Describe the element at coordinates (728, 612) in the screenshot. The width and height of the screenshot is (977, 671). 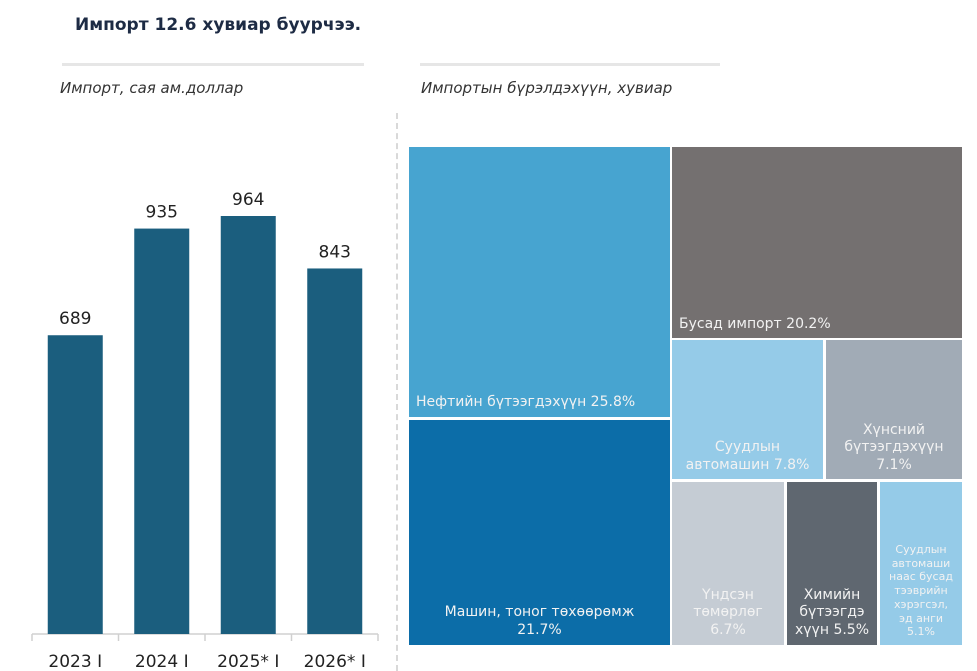
I see `treemap-label: Үндсэн төмөрлөг 6.7%` at that location.